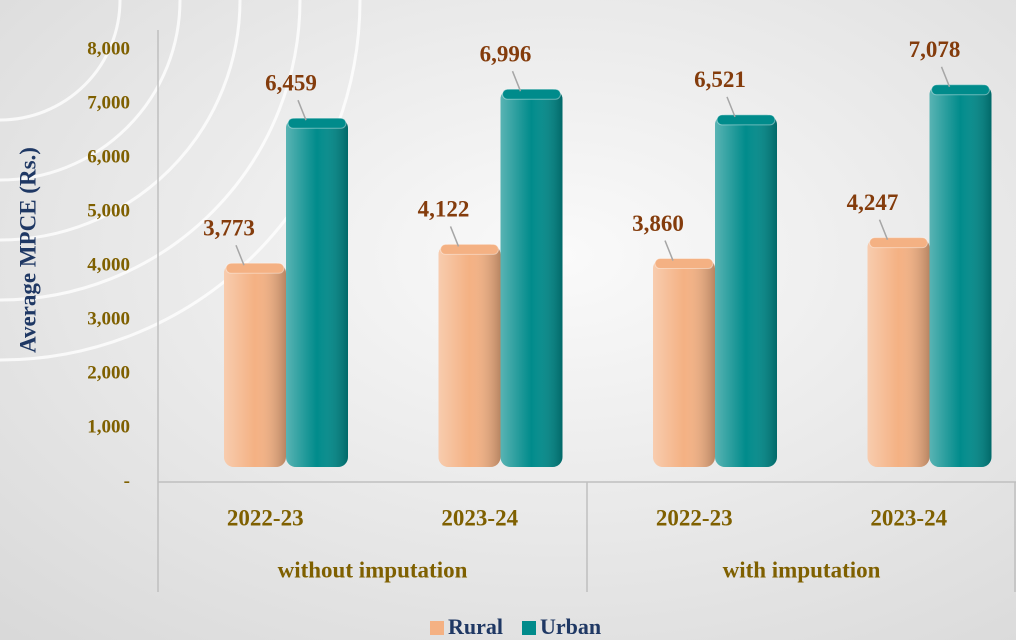 The height and width of the screenshot is (640, 1016). I want to click on group-label: with imputation, so click(802, 569).